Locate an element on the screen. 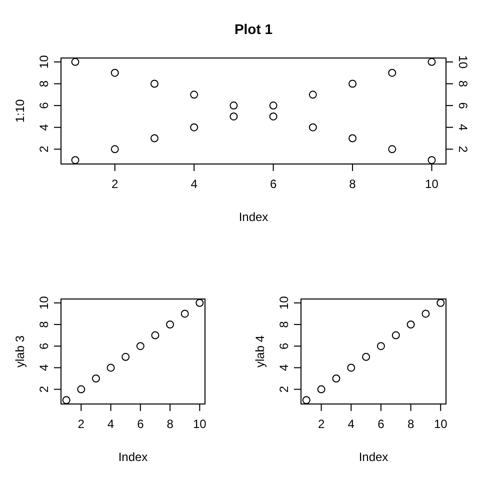  y2-tick-label: 10 is located at coordinates (463, 62).